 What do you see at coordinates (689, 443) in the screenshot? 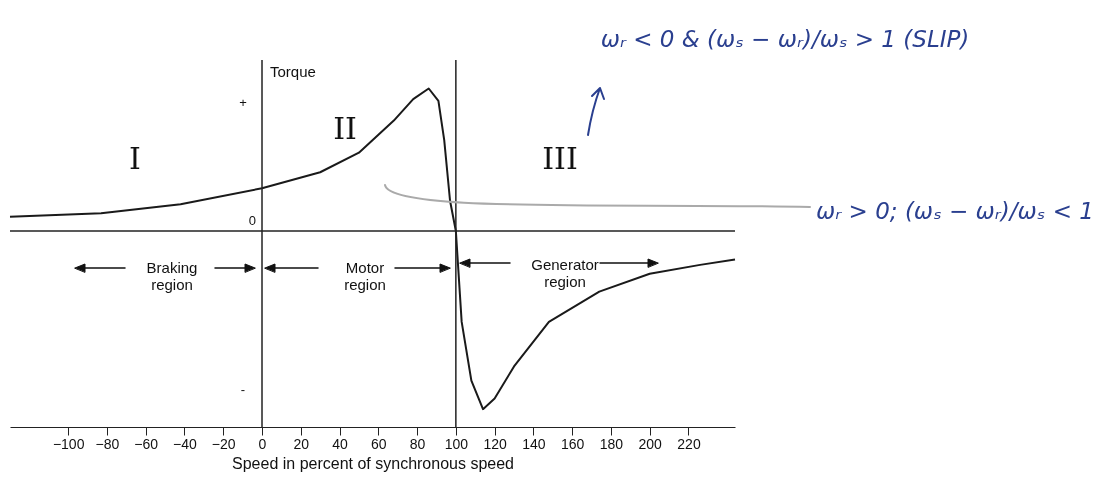
I see `x-tick-label: 220` at bounding box center [689, 443].